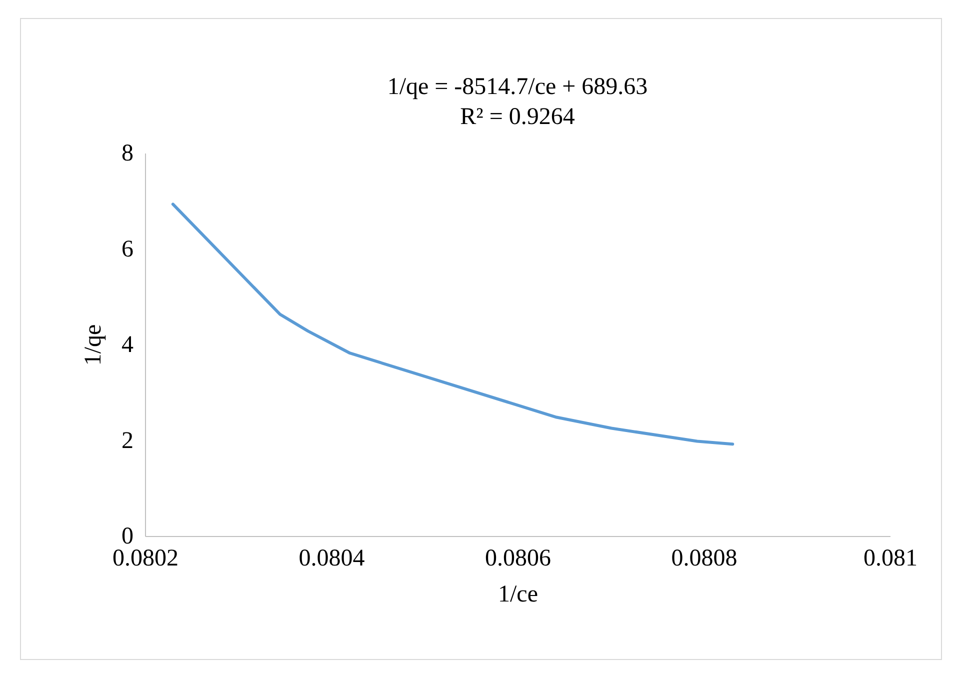 The height and width of the screenshot is (685, 958). Describe the element at coordinates (518, 559) in the screenshot. I see `x-tick-label: 0.0806` at that location.